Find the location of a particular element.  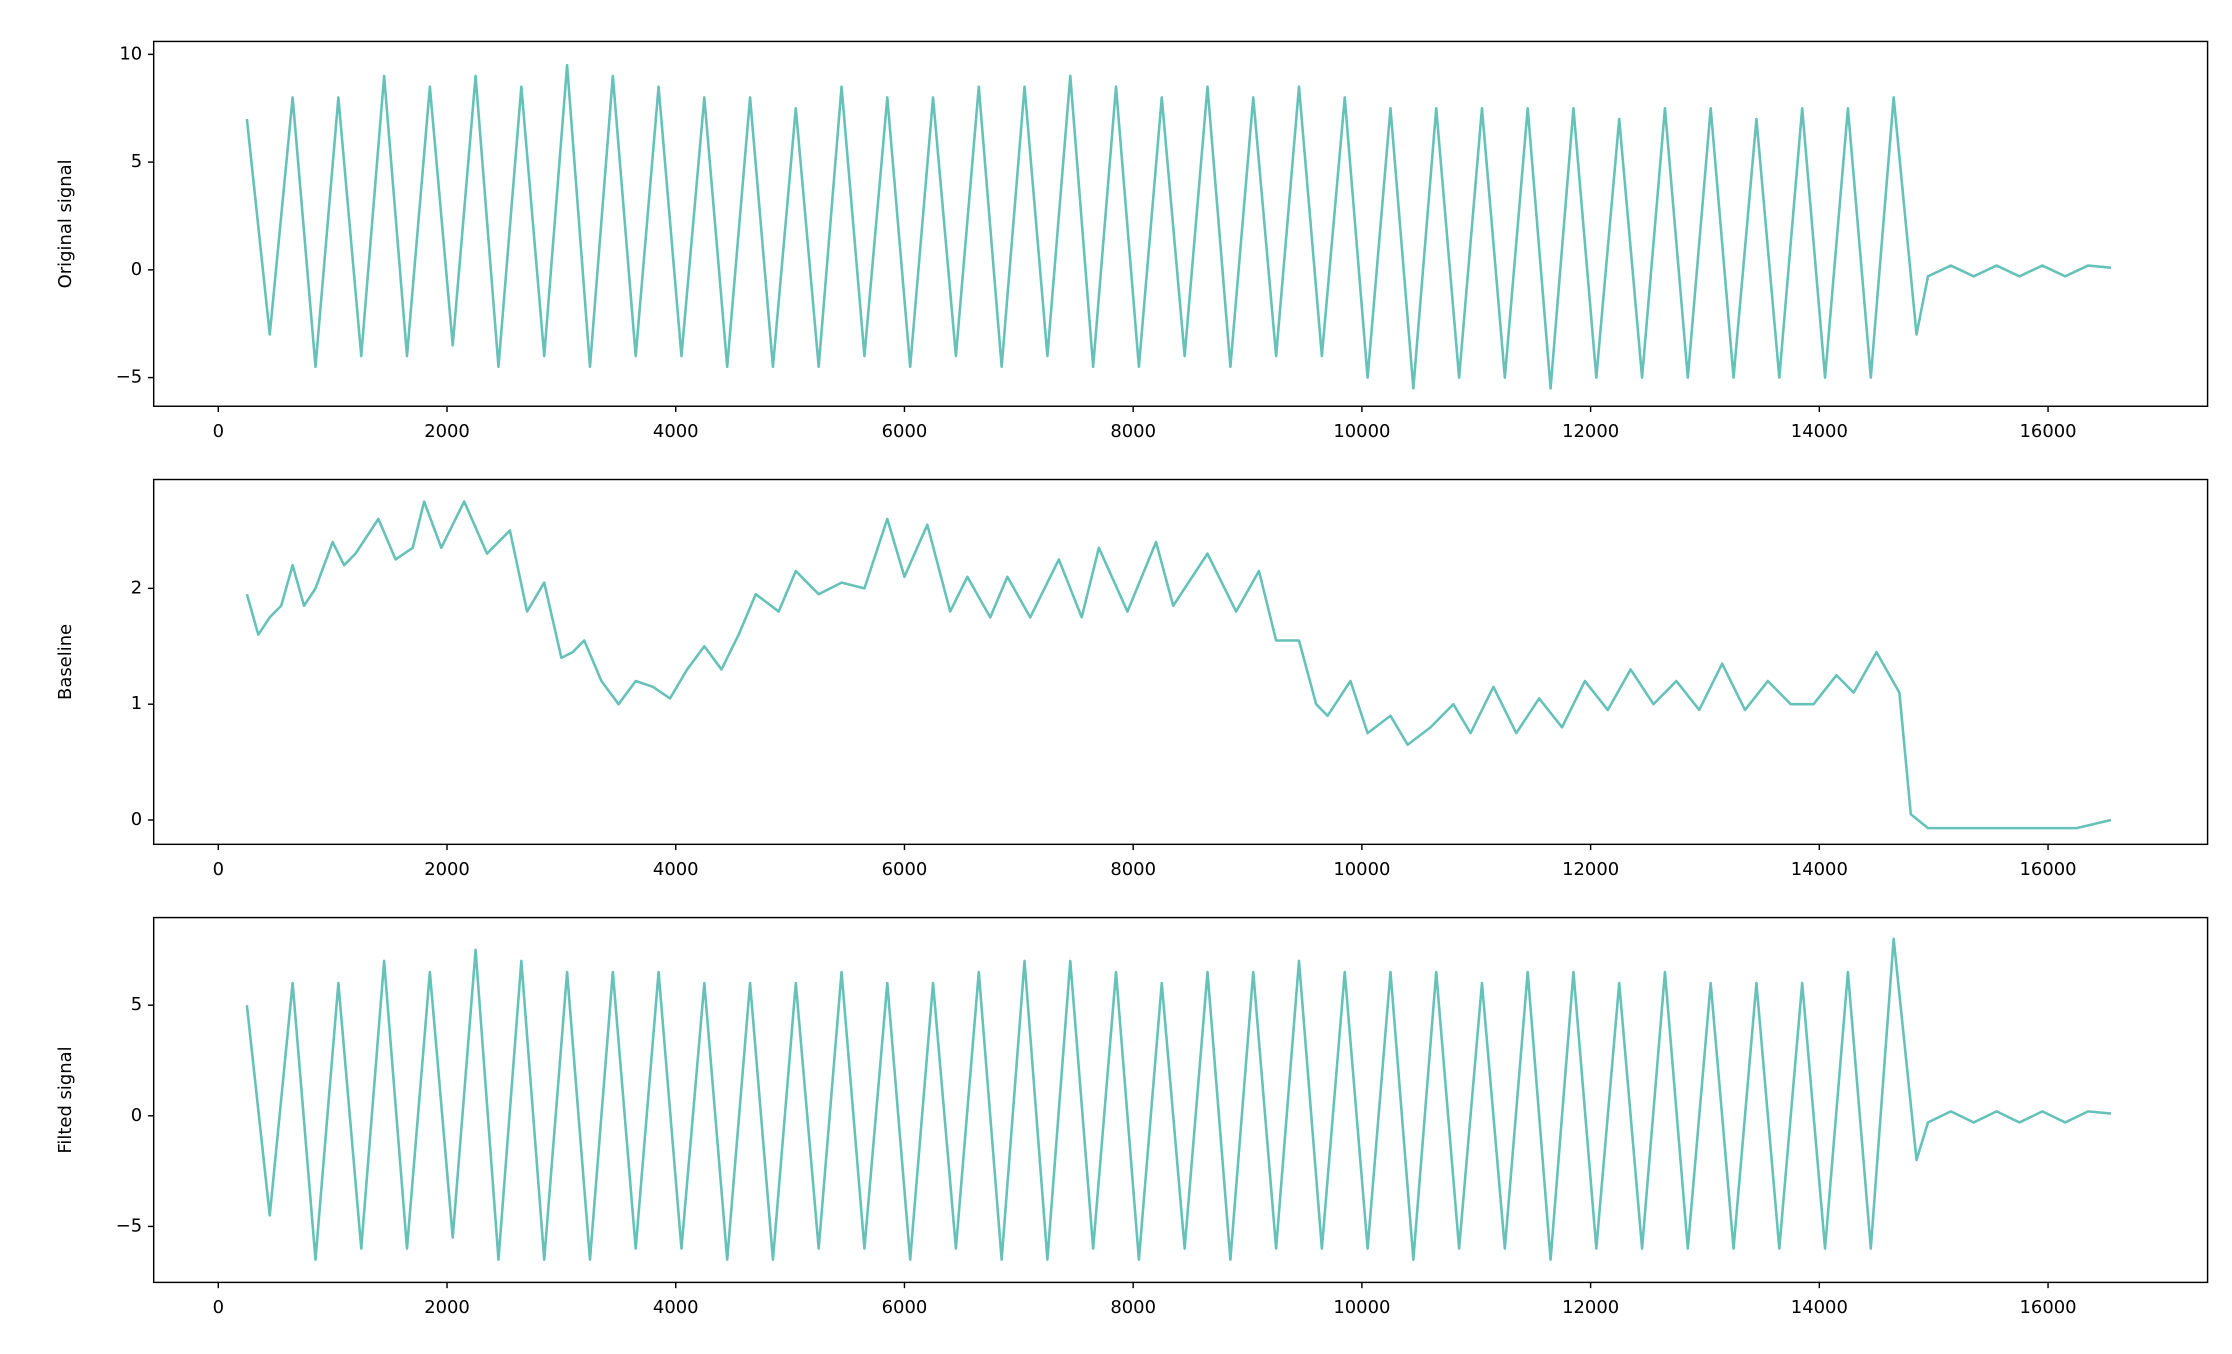

y-tick-label: 2 is located at coordinates (136, 587).